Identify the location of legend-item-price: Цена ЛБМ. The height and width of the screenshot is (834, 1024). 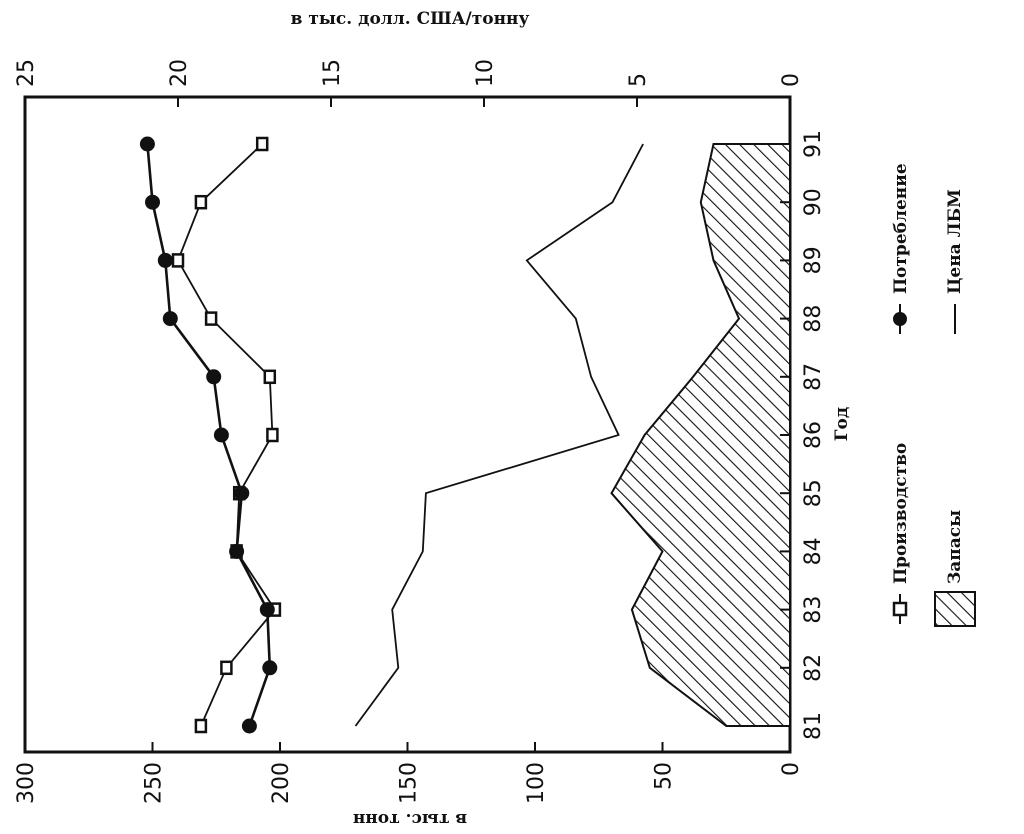
(955, 261).